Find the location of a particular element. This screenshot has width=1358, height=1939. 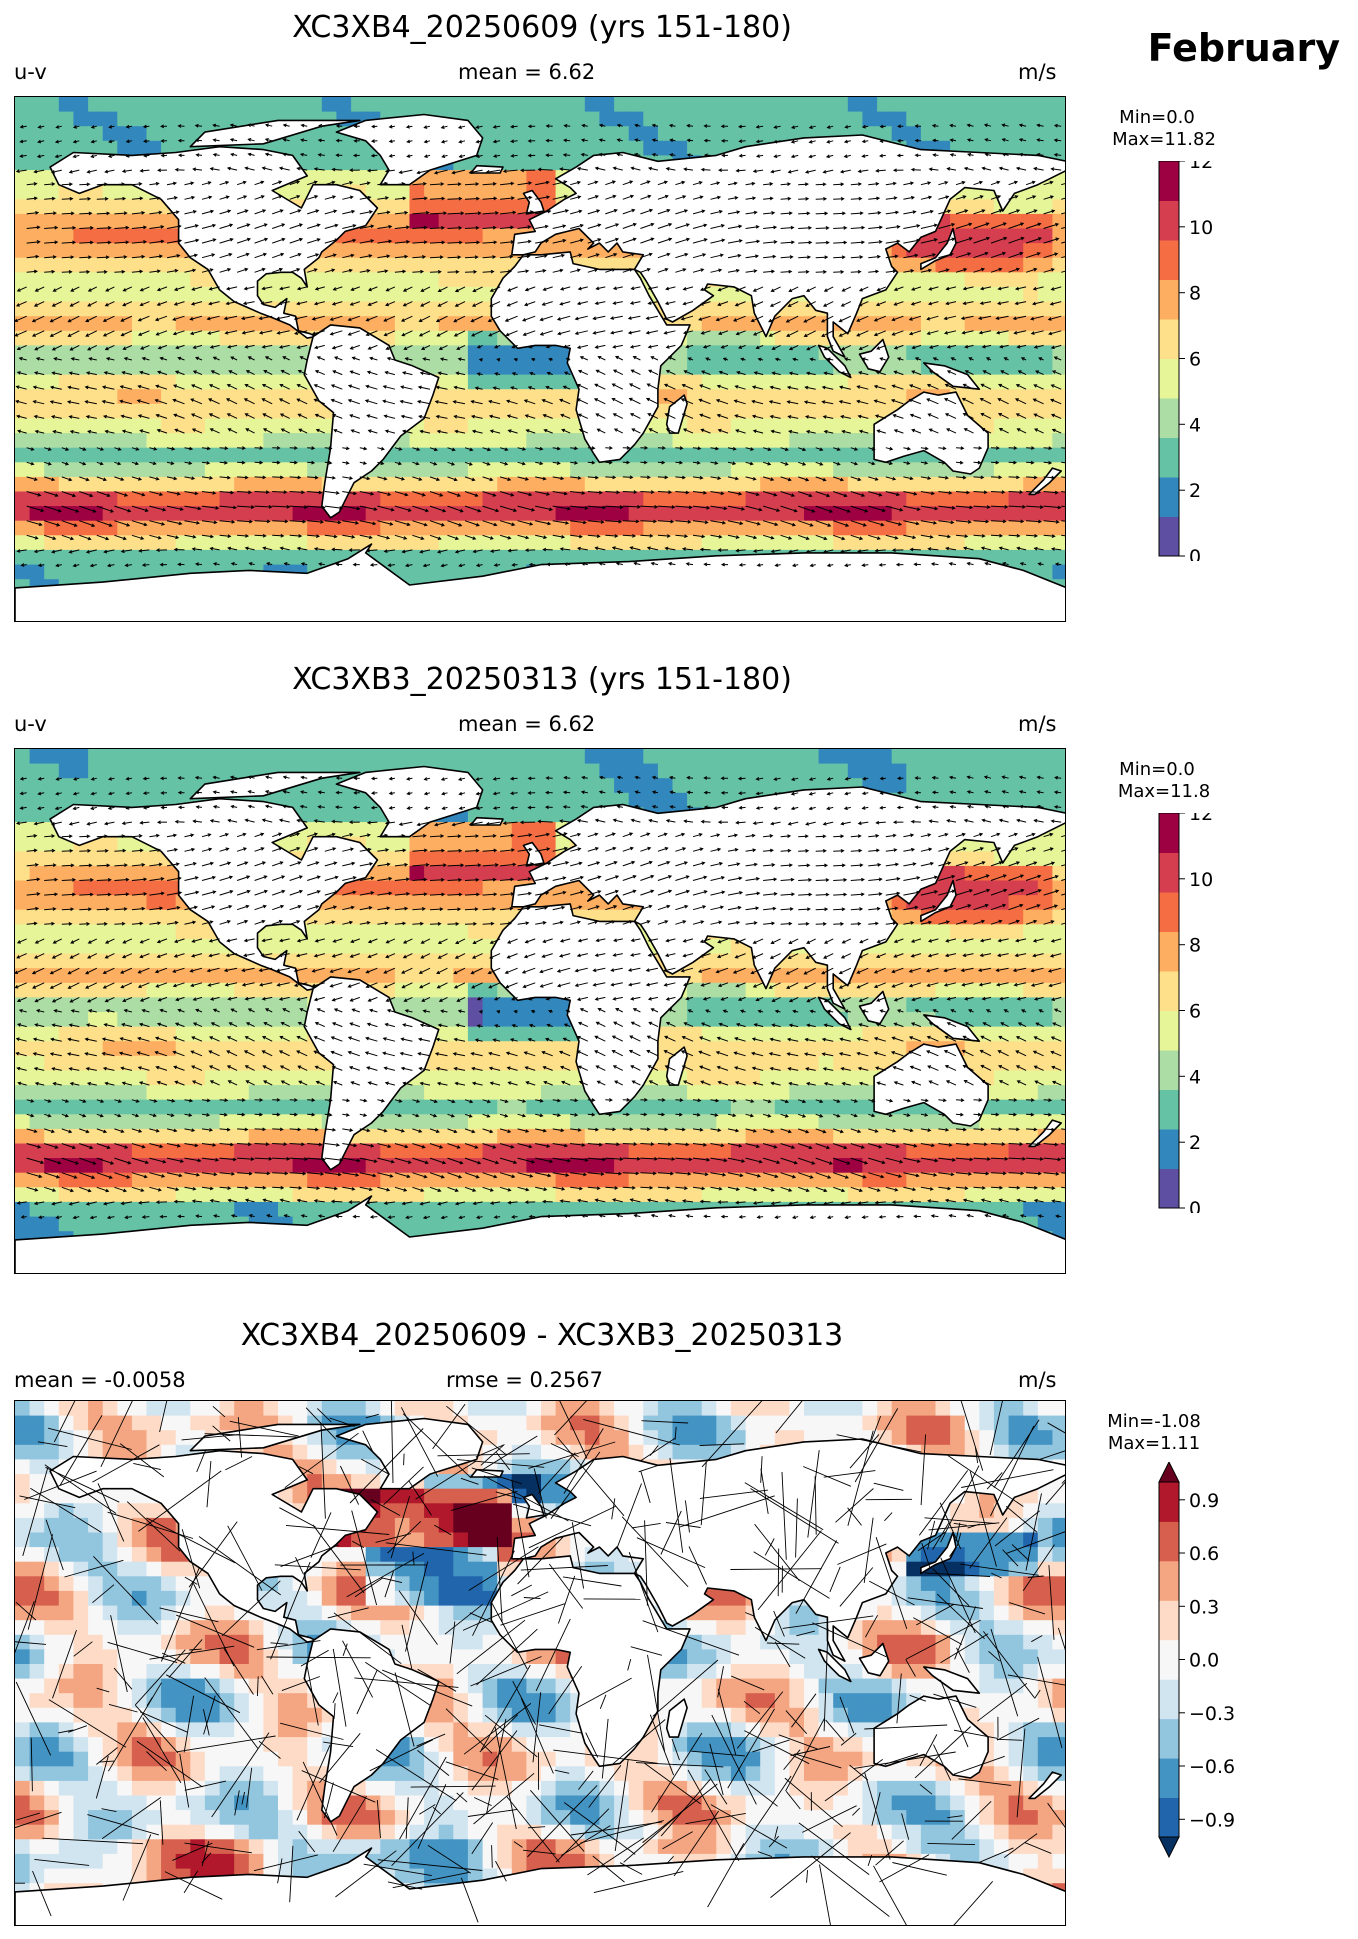

panel2-max-label: Max=11.8 is located at coordinates (1164, 791).